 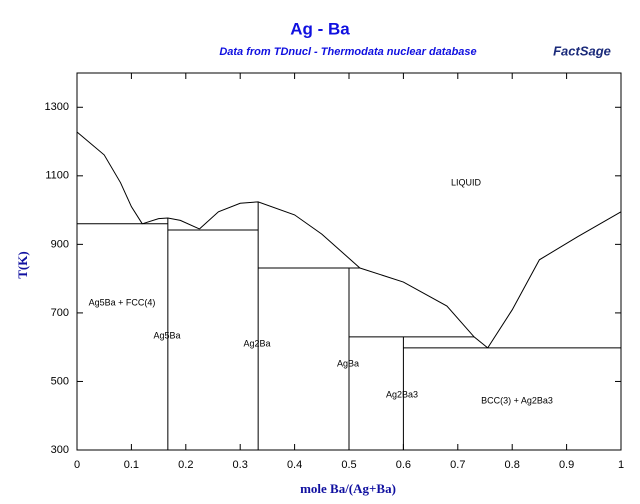 I want to click on x-tick-label: 0, so click(x=77, y=465).